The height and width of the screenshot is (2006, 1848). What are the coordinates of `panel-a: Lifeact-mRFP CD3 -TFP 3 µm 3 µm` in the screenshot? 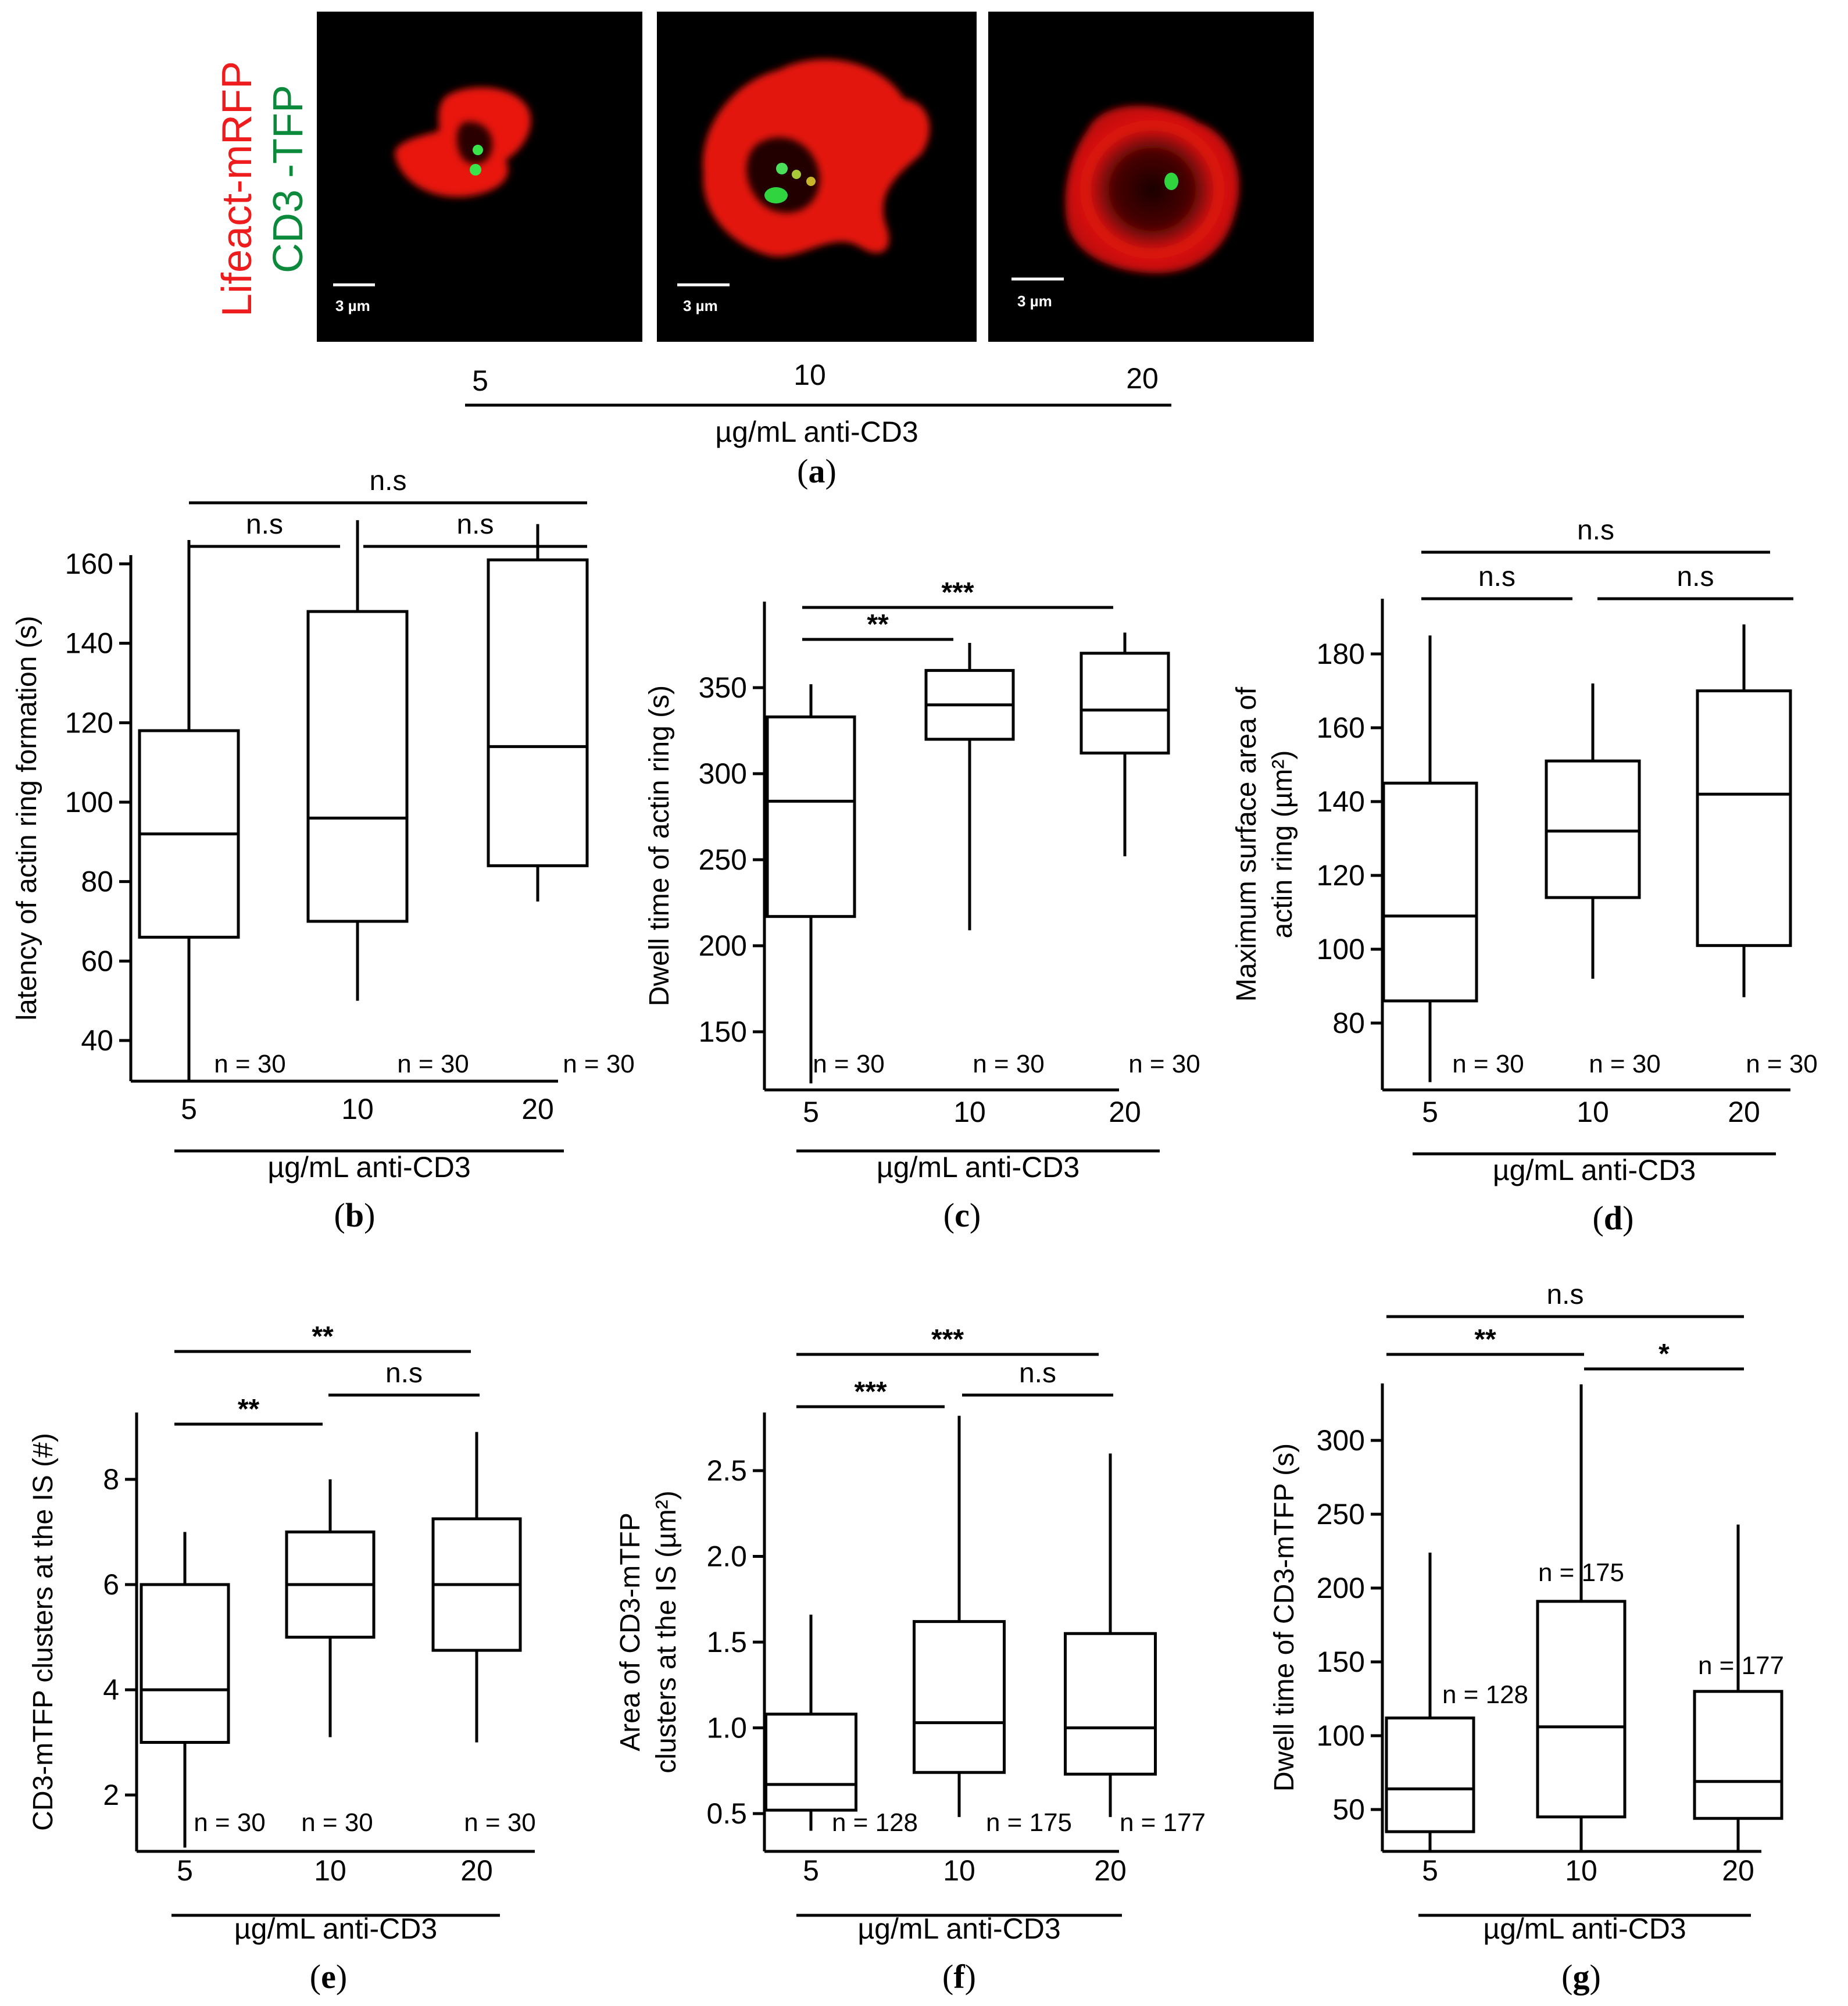 It's located at (764, 251).